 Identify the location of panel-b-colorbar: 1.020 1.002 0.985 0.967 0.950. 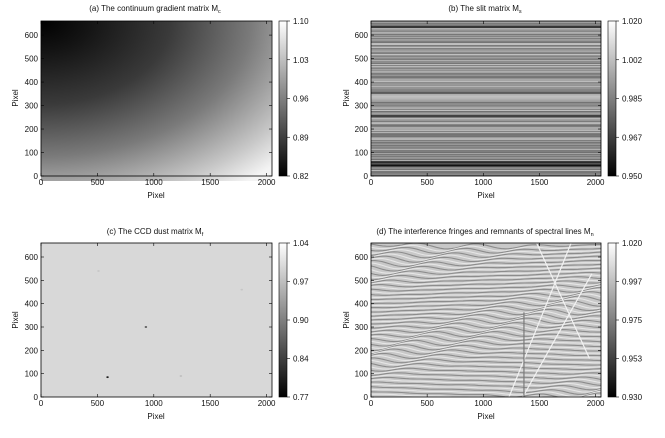
(625, 99).